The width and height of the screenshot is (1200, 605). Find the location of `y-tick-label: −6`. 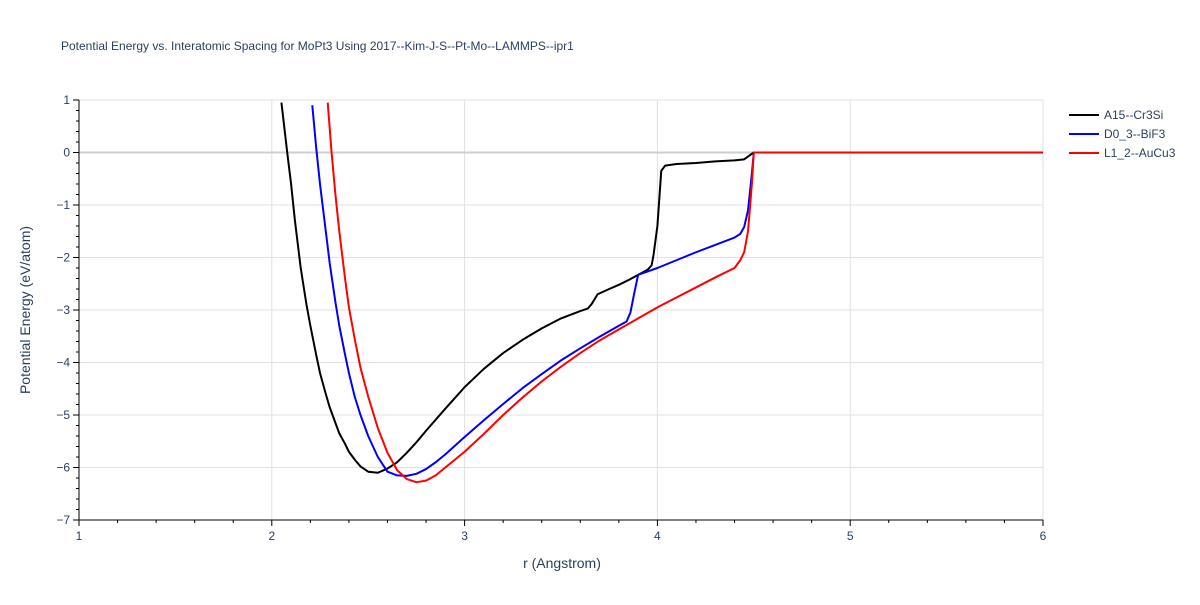

y-tick-label: −6 is located at coordinates (63, 468).